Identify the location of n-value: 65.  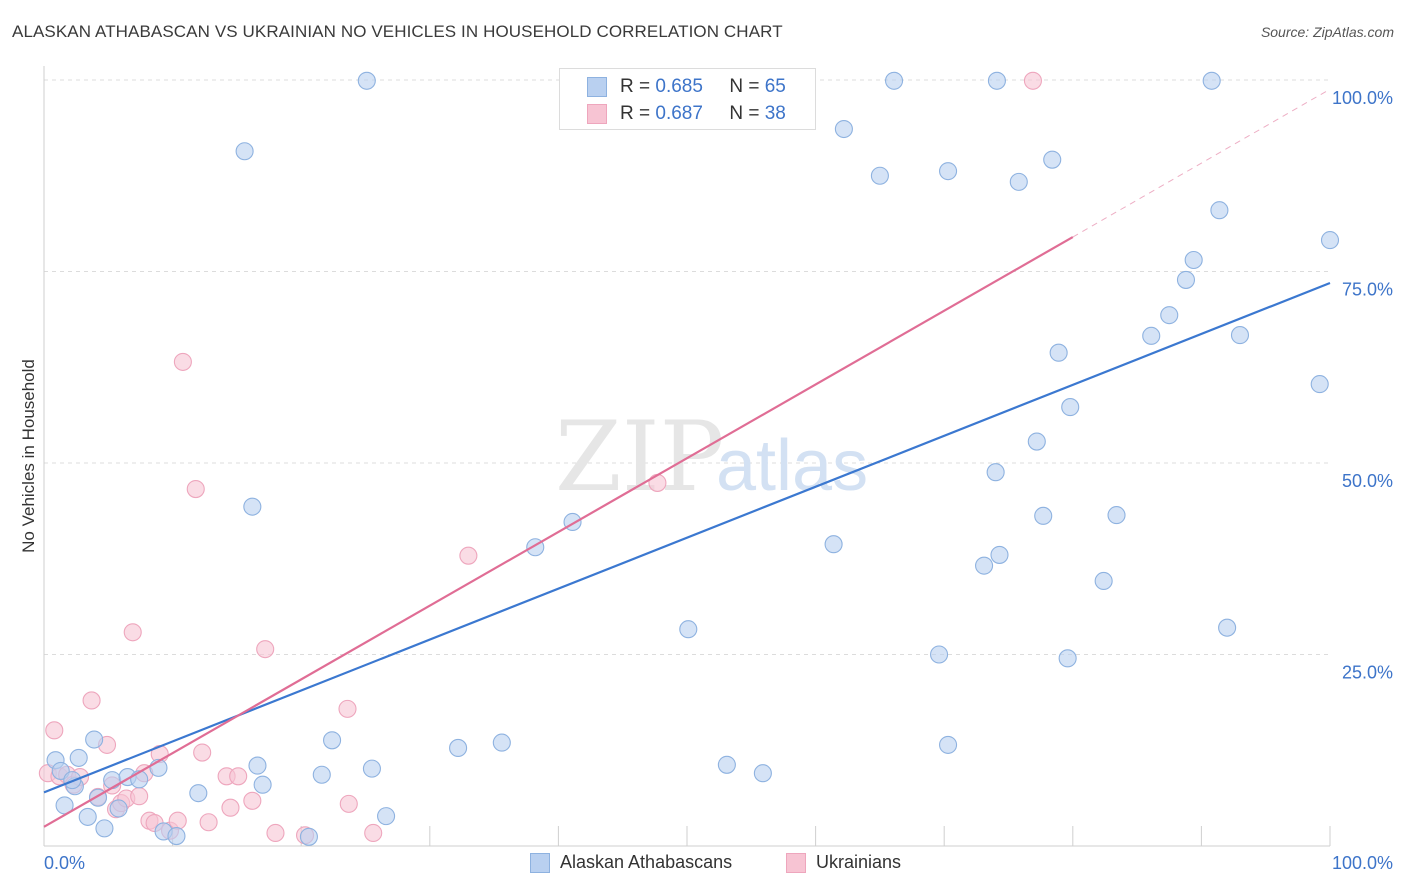
(775, 86).